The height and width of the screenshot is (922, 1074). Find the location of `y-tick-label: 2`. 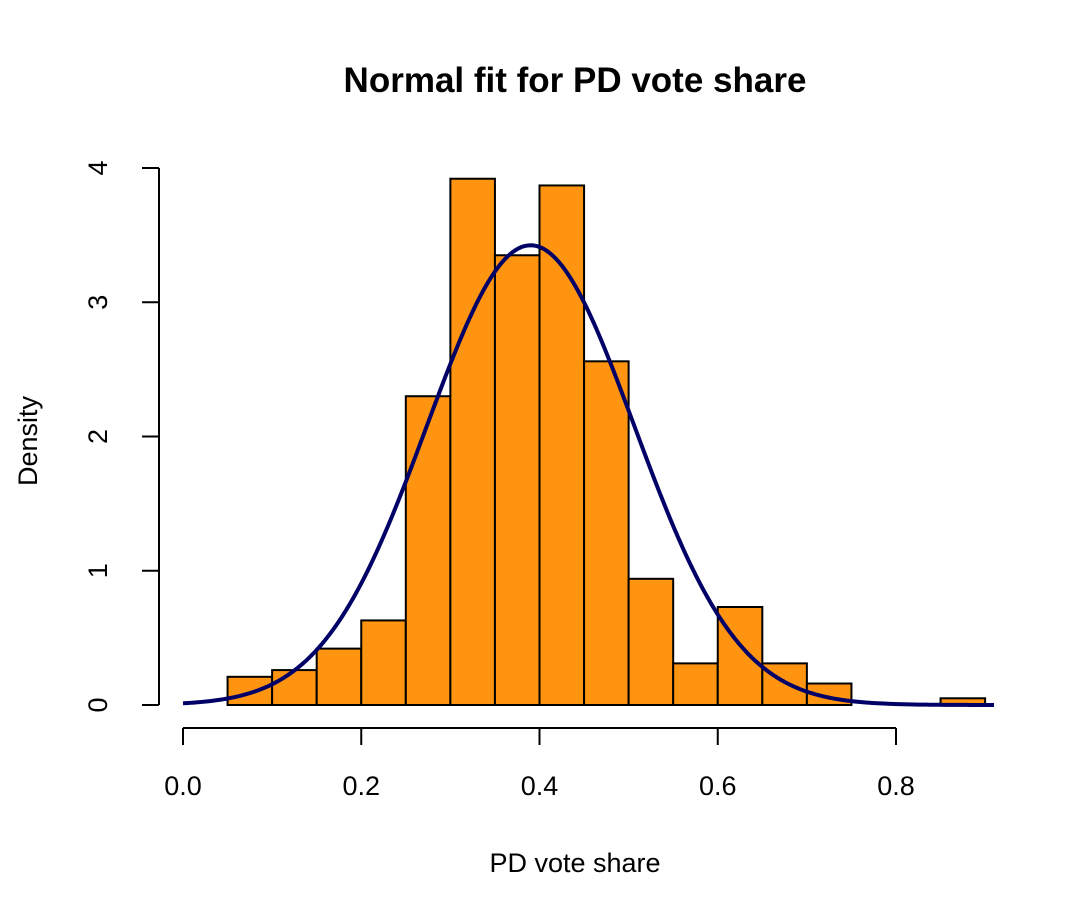

y-tick-label: 2 is located at coordinates (98, 436).